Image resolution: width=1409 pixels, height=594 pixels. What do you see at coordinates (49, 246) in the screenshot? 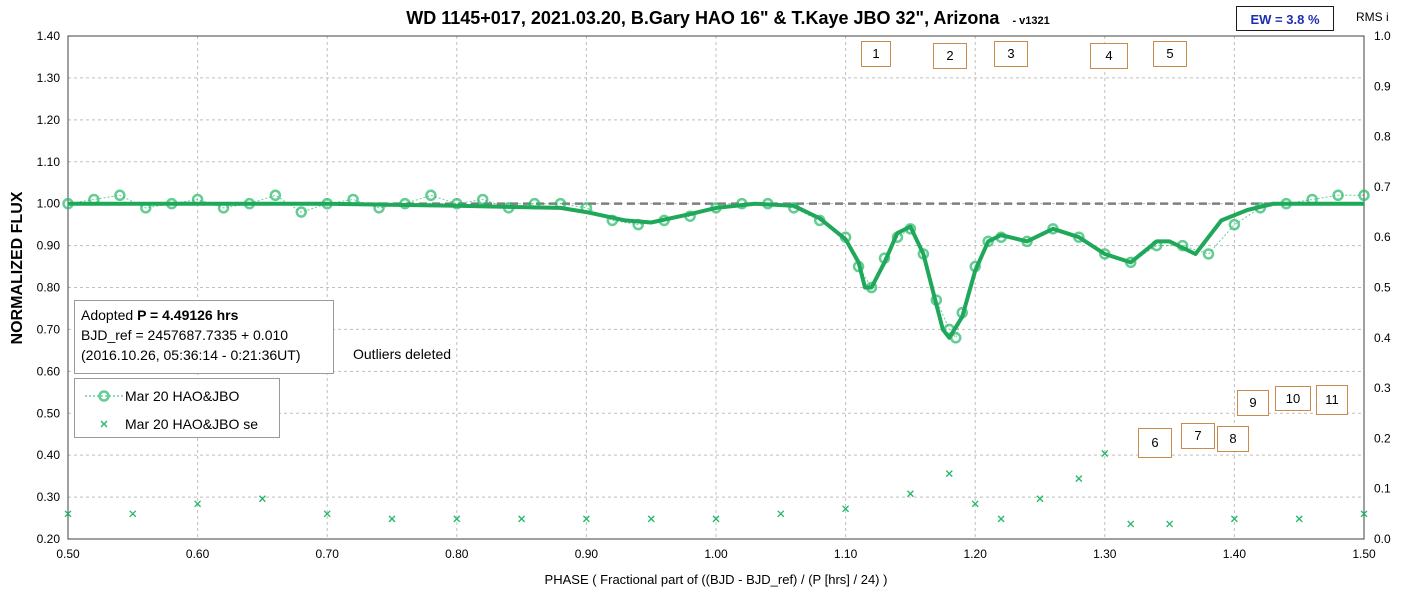
I see `y-tick-label: 0.90` at bounding box center [49, 246].